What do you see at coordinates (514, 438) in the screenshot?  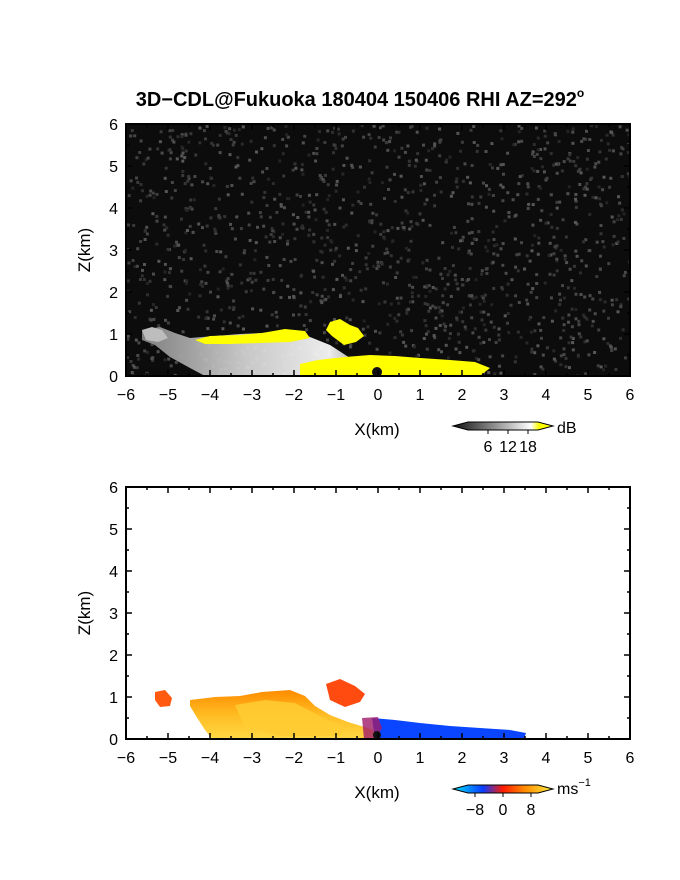 I see `reflectivity-colorbar: 6 12 18 dB` at bounding box center [514, 438].